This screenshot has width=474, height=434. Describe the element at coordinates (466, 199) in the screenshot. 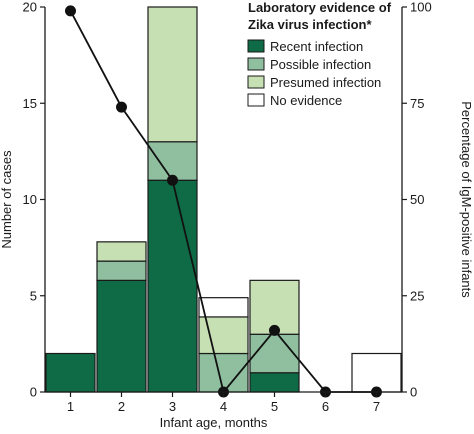

I see `y-axis-right-title: Percentage of IgM-positive infants` at that location.